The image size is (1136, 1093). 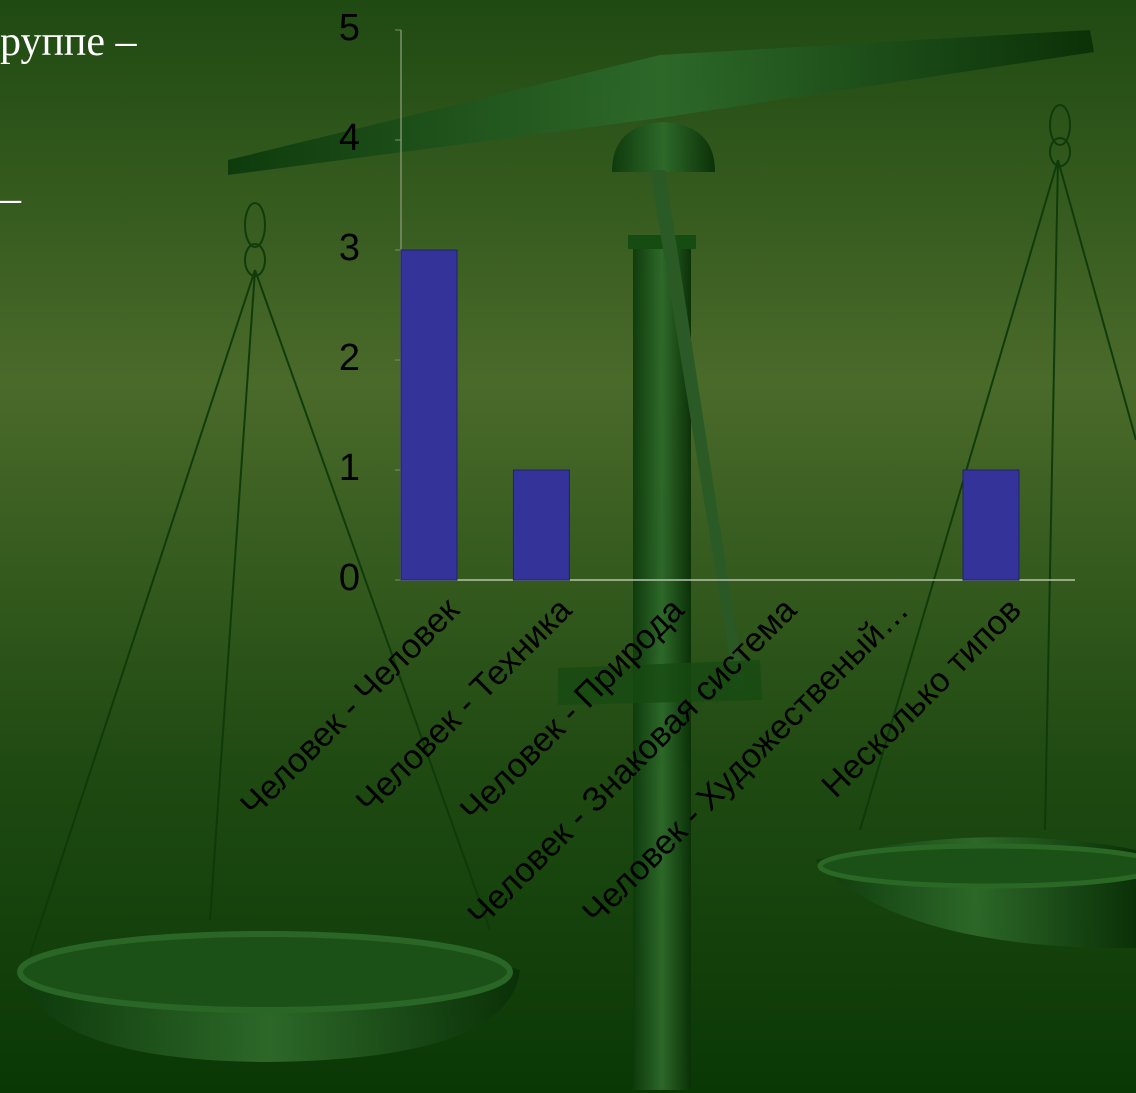 What do you see at coordinates (11, 199) in the screenshot?
I see `slide-text: –` at bounding box center [11, 199].